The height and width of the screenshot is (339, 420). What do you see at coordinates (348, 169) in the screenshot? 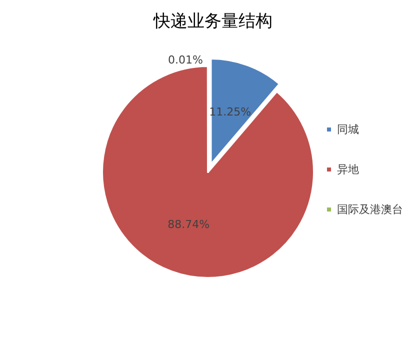
I see `legend-label: 异地` at bounding box center [348, 169].